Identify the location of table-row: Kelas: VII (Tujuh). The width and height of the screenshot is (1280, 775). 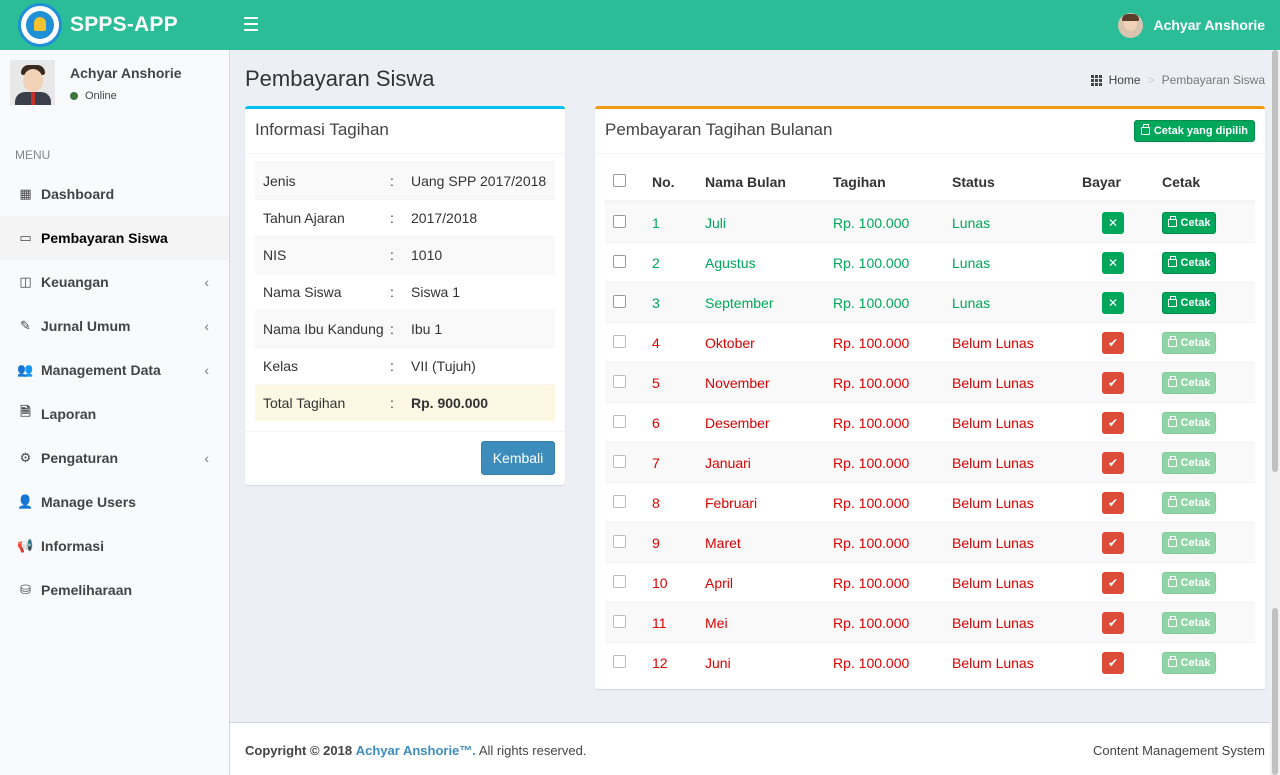
(405, 365).